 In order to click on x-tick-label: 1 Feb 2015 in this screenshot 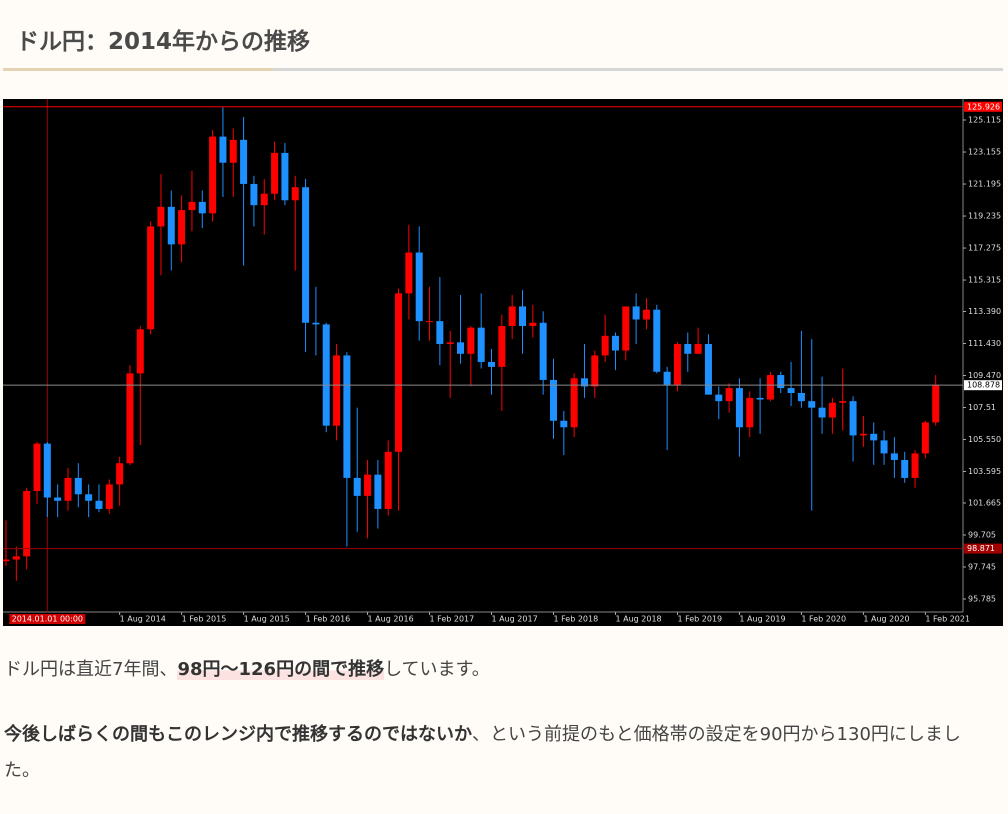, I will do `click(204, 619)`.